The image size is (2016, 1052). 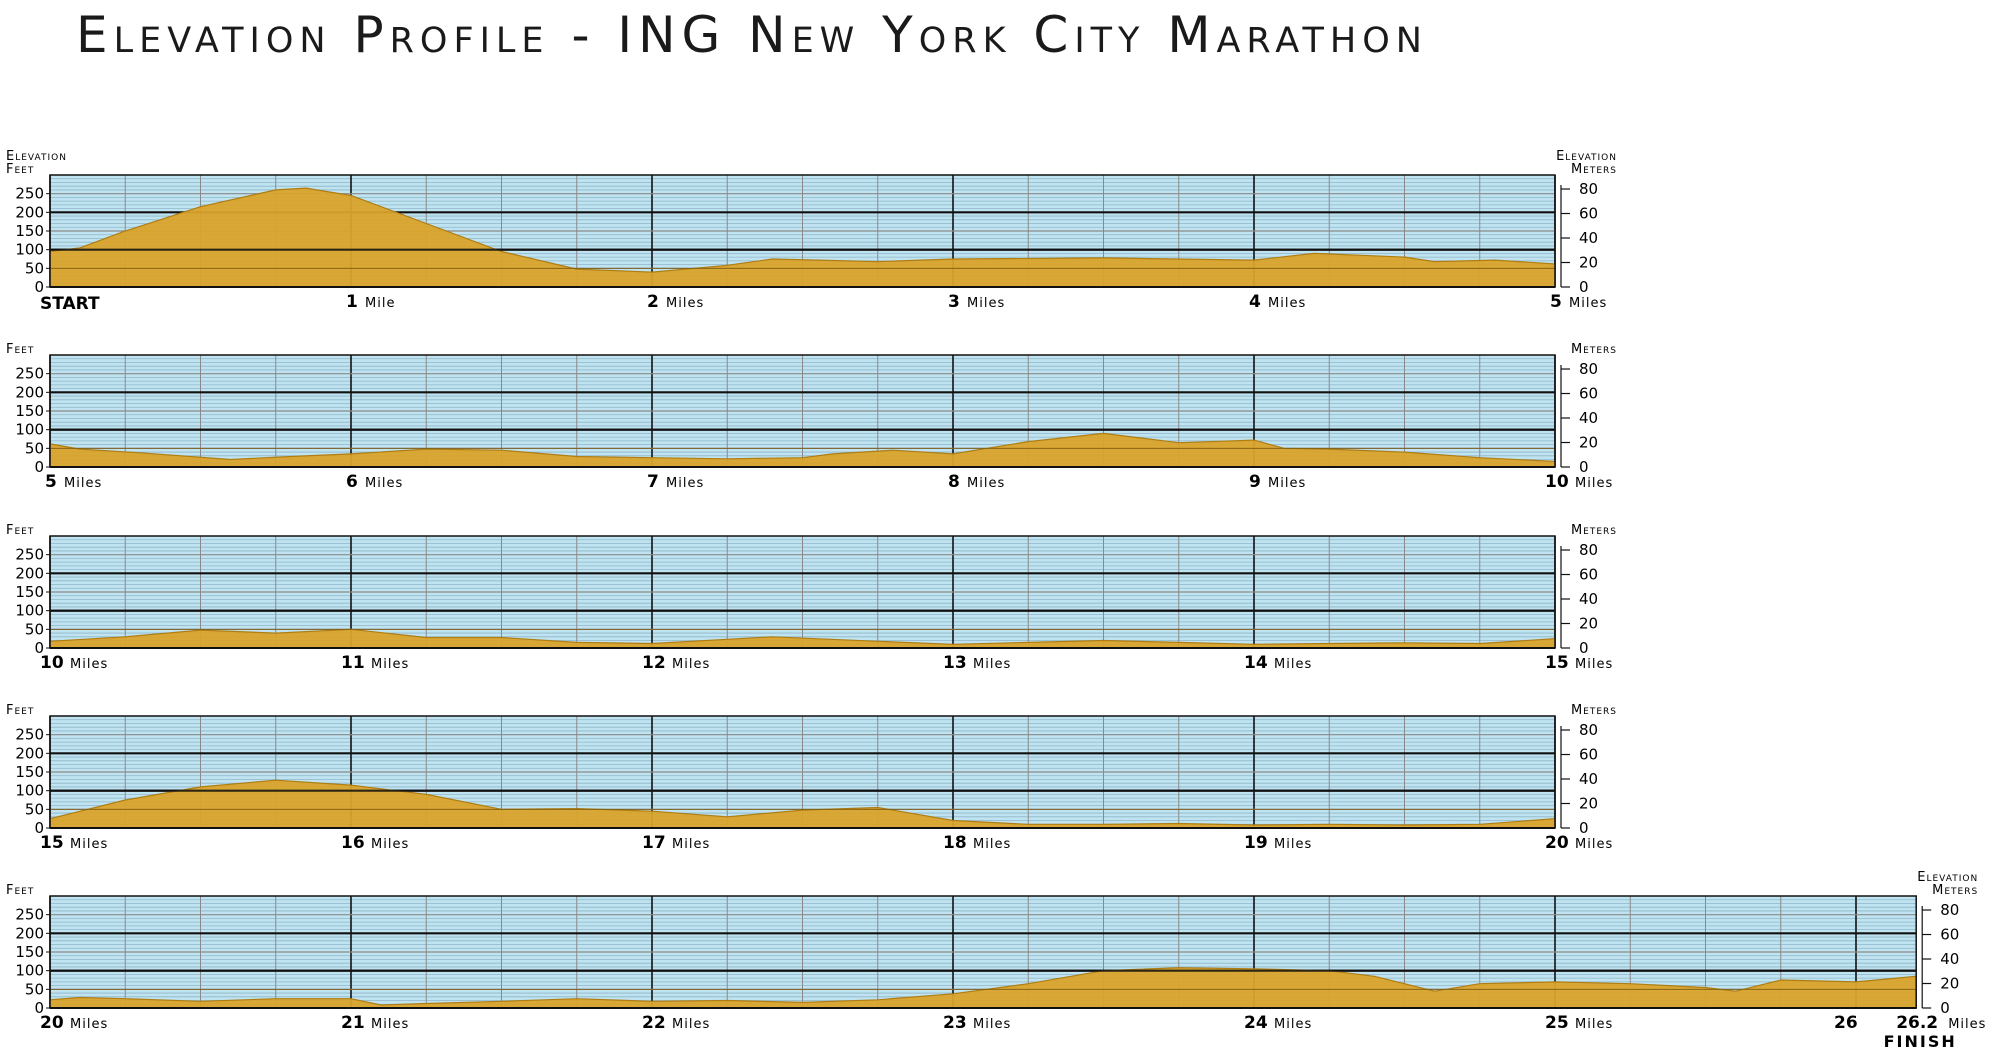 I want to click on mile-tick-number: 15, so click(x=52, y=843).